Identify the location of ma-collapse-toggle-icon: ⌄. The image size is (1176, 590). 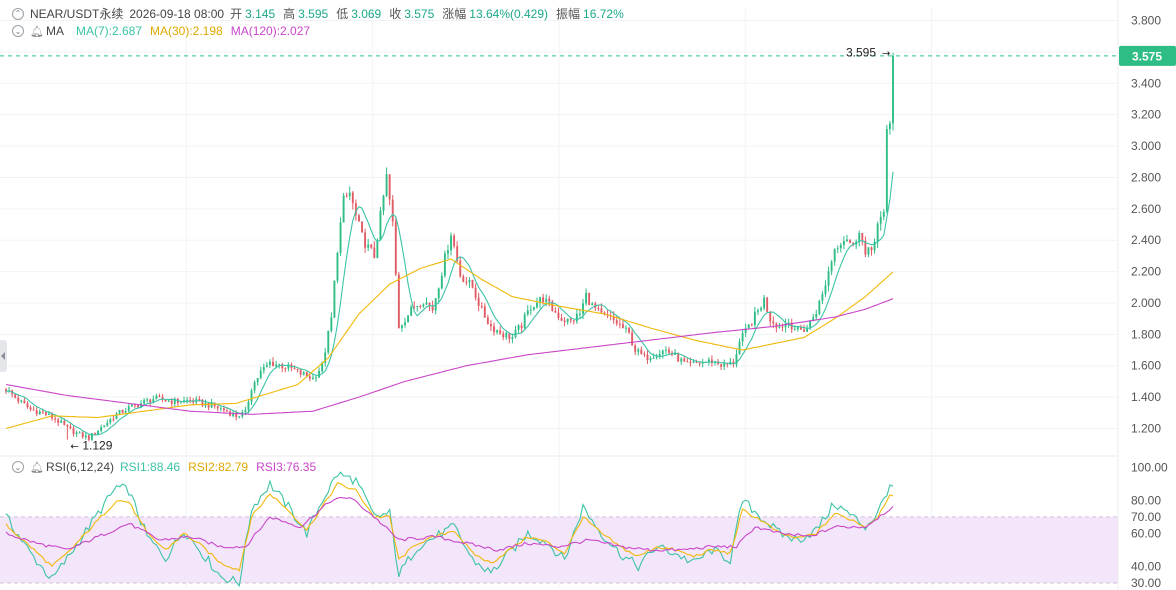
(18, 31).